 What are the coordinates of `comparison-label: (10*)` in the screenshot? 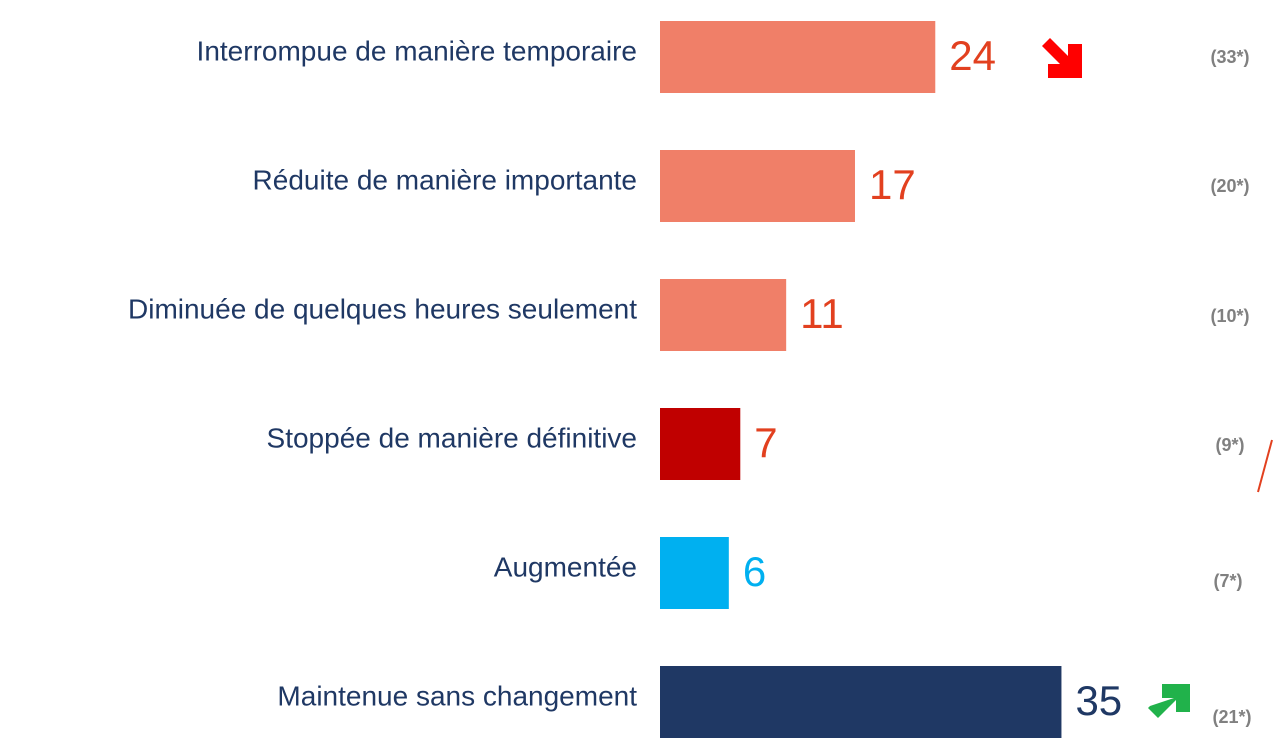 It's located at (1229, 316).